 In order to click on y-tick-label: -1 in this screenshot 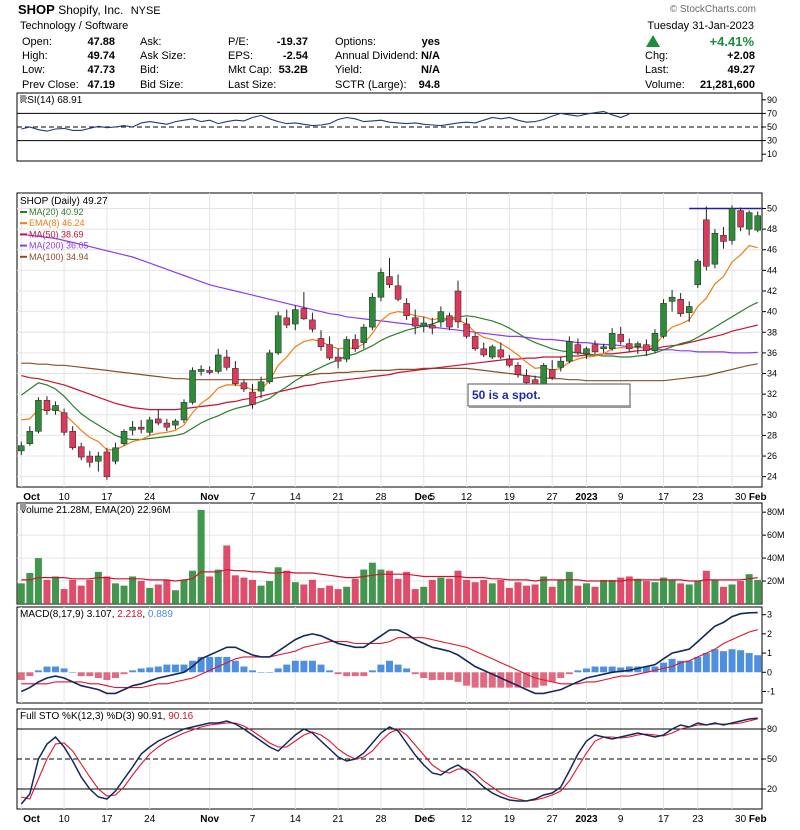, I will do `click(771, 691)`.